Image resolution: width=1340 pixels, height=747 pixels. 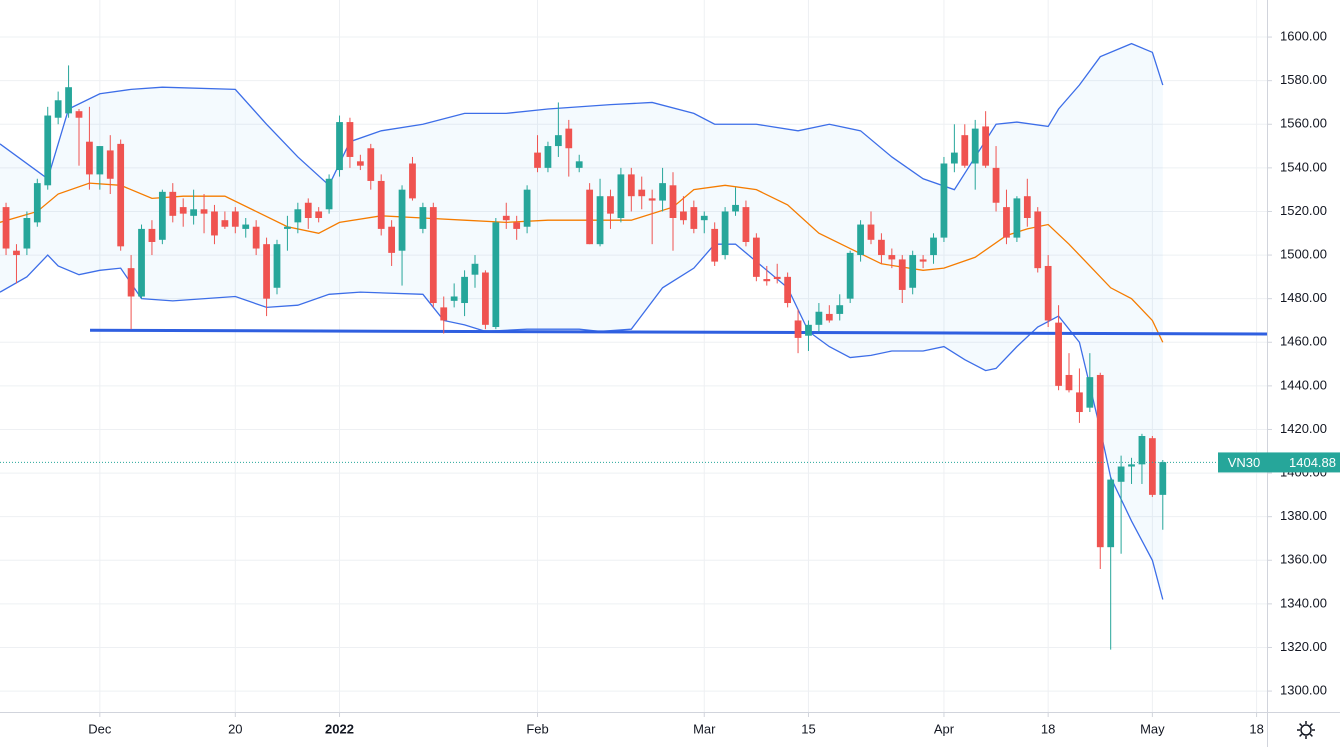 I want to click on price-tag, so click(x=1305, y=462).